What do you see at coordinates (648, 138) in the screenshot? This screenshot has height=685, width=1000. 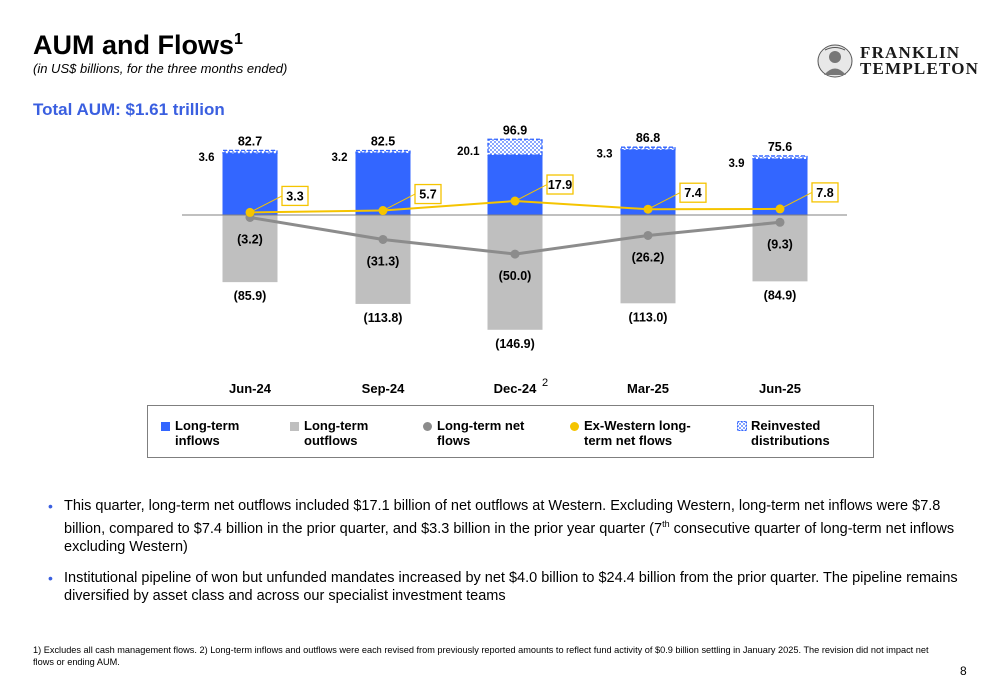 I see `total-label-mar-25: 86.8` at bounding box center [648, 138].